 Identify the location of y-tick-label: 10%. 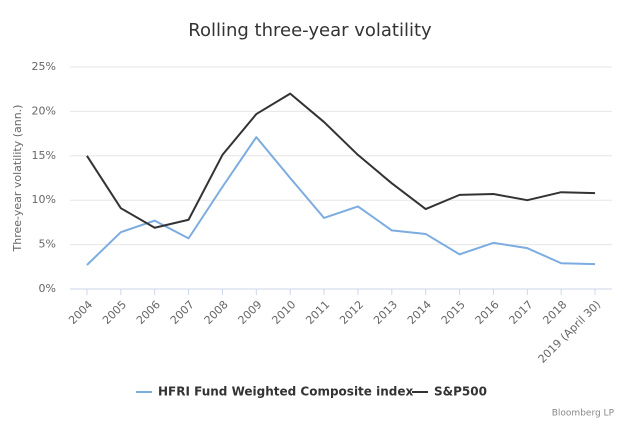
(44, 199).